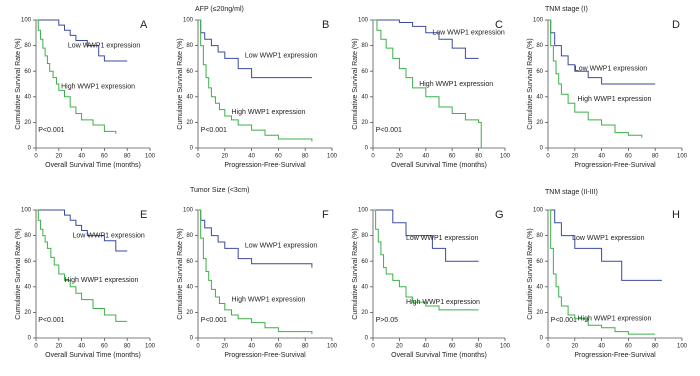  Describe the element at coordinates (566, 9) in the screenshot. I see `group-heading: TNM stage (I)` at that location.